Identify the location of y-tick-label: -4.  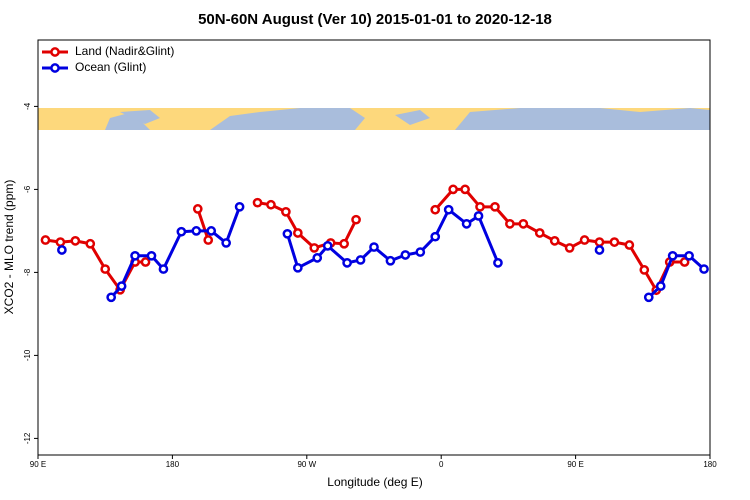
(27, 106).